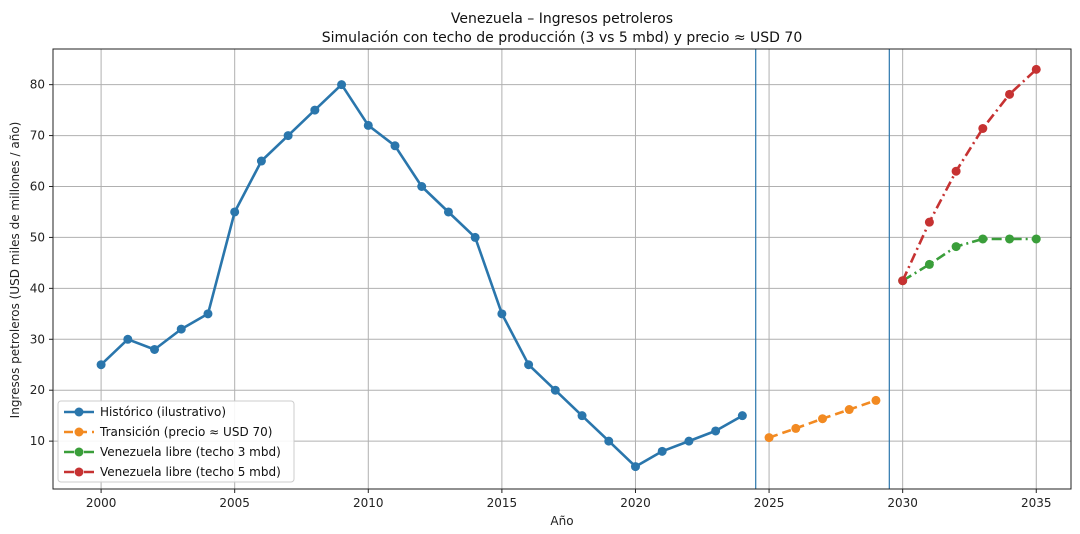 The width and height of the screenshot is (1080, 534). I want to click on y-tick-label: 50, so click(37, 237).